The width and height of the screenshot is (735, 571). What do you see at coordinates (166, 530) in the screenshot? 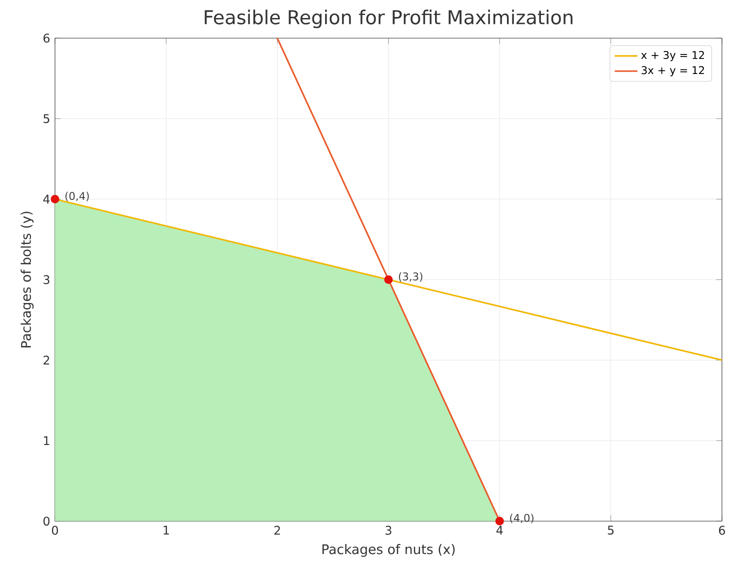
I see `x-tick-label: 1` at bounding box center [166, 530].